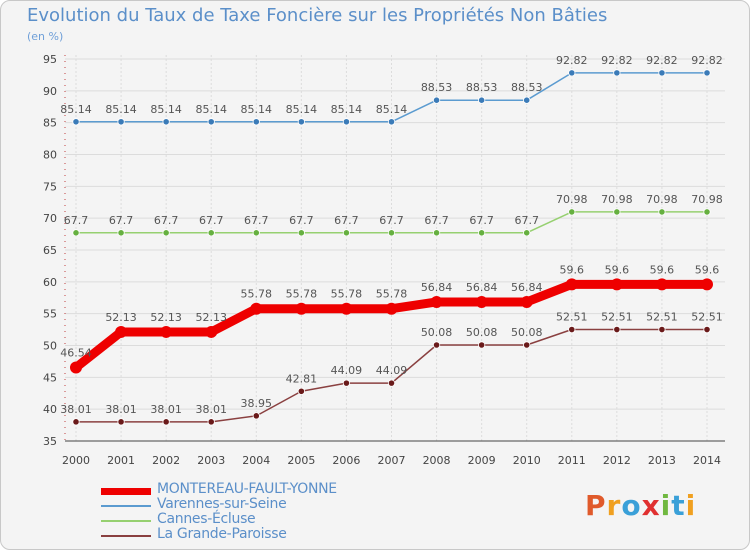 The image size is (750, 550). I want to click on x-tick-label: 2010, so click(527, 460).